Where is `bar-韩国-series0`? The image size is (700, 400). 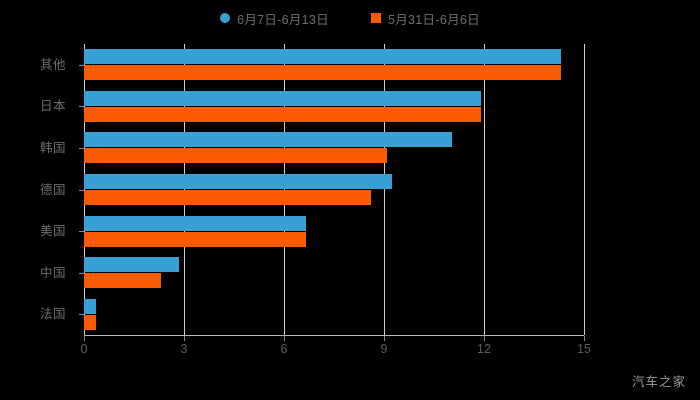 bar-韩国-series0 is located at coordinates (268, 140).